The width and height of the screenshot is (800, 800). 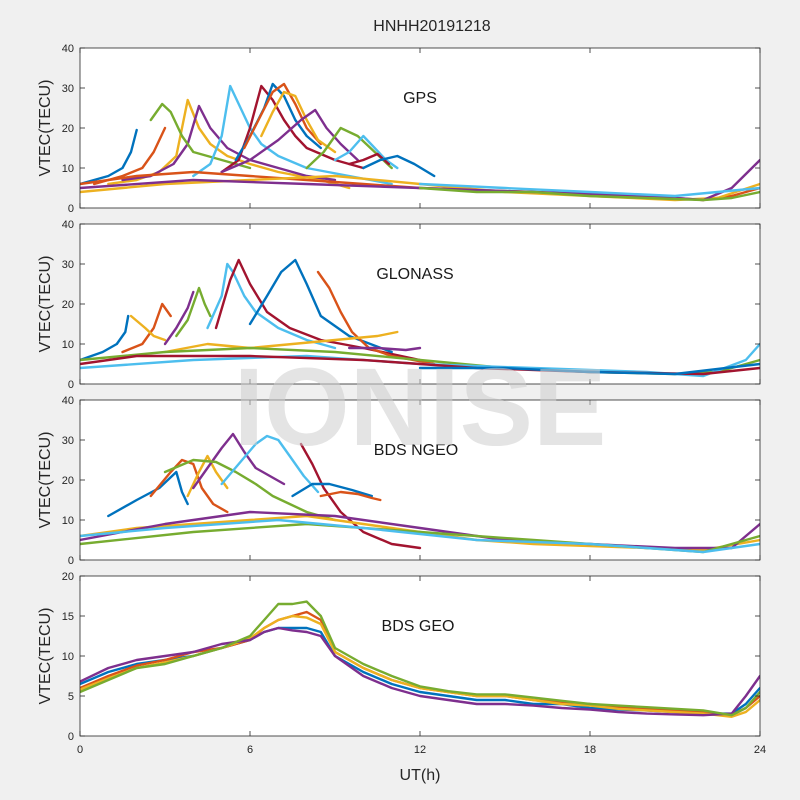 I want to click on series-group-gps, so click(x=420, y=142).